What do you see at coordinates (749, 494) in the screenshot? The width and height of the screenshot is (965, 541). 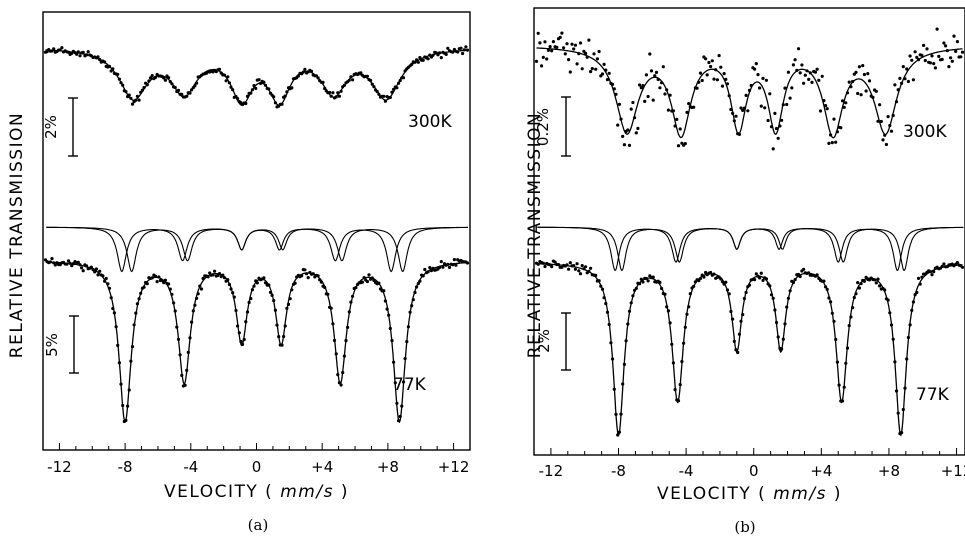 I see `x-axis-label: VELOCITY ( mm/s )` at bounding box center [749, 494].